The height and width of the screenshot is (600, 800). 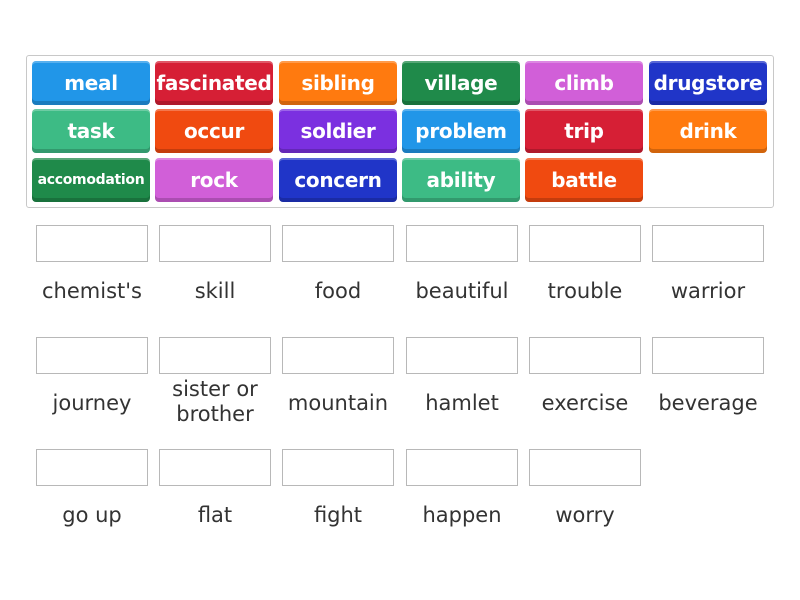 What do you see at coordinates (461, 131) in the screenshot?
I see `answer-tile: problem` at bounding box center [461, 131].